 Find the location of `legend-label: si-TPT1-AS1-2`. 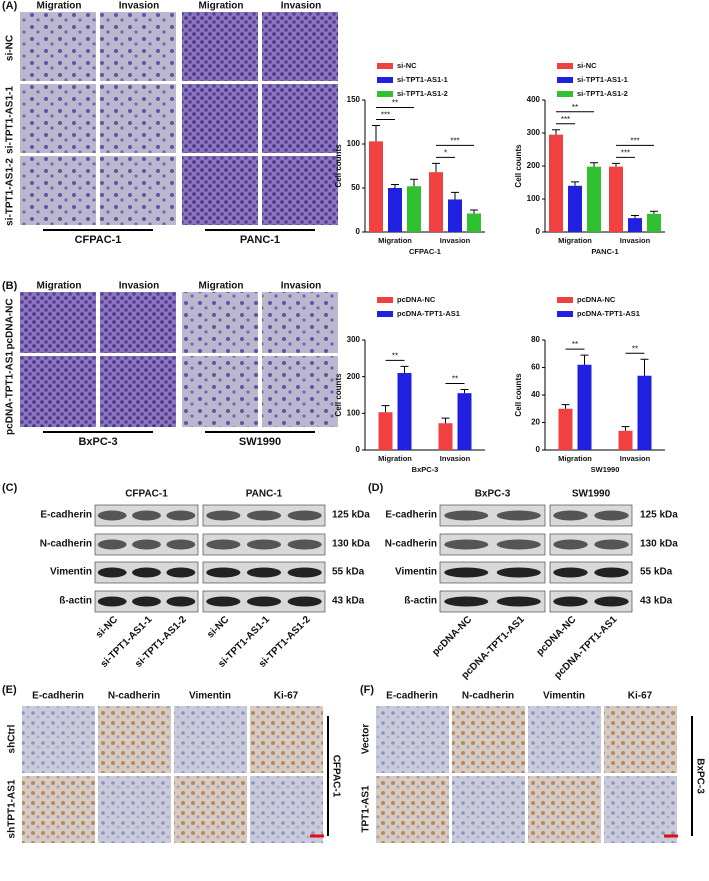

legend-label: si-TPT1-AS1-2 is located at coordinates (422, 93).